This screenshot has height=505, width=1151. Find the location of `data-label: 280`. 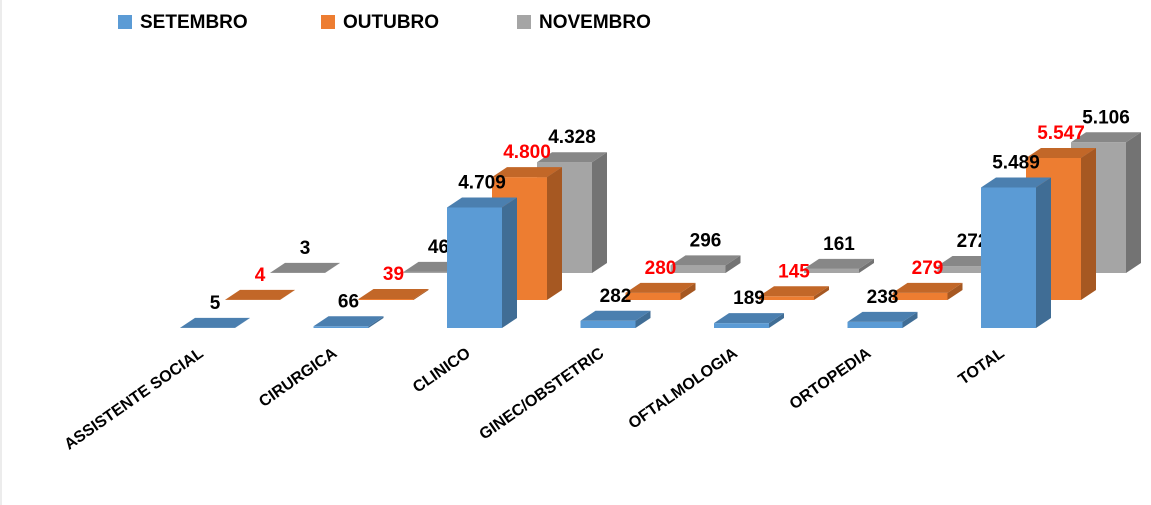

data-label: 280 is located at coordinates (661, 268).